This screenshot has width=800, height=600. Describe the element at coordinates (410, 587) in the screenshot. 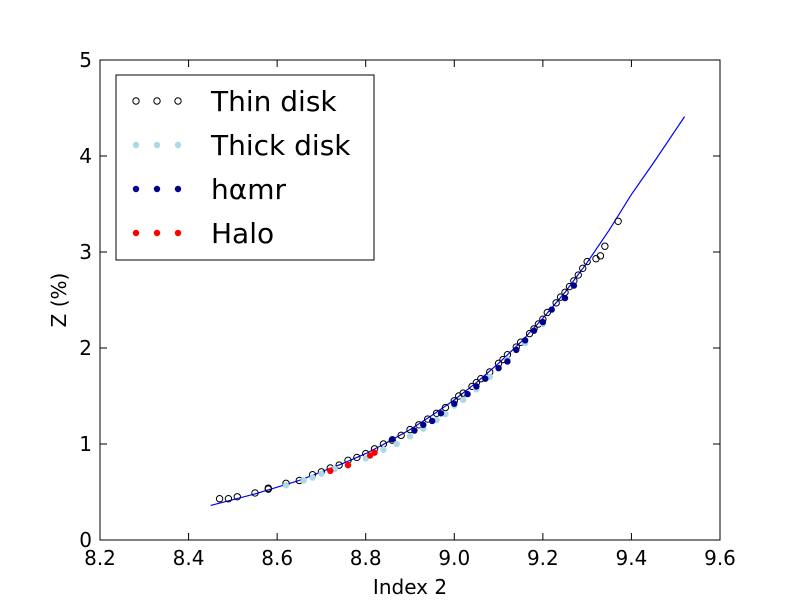

I see `x-axis-label: Index 2` at that location.